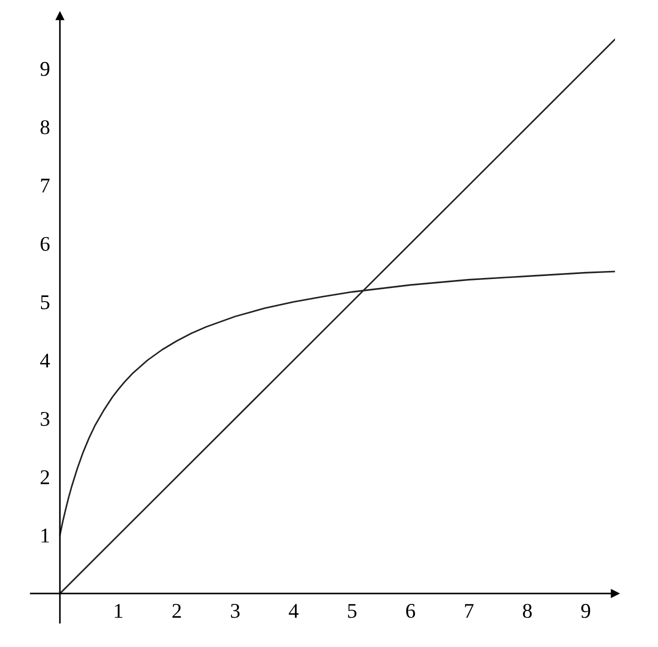 This screenshot has width=658, height=647. I want to click on y-tick-label: 7, so click(45, 185).